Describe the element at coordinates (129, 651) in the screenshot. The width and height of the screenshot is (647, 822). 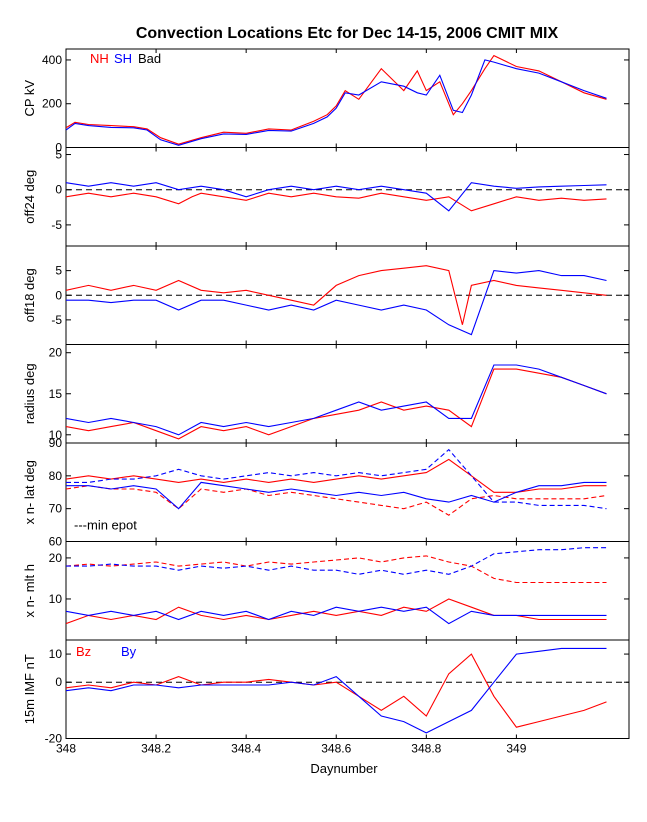
I see `legend-by: By` at that location.